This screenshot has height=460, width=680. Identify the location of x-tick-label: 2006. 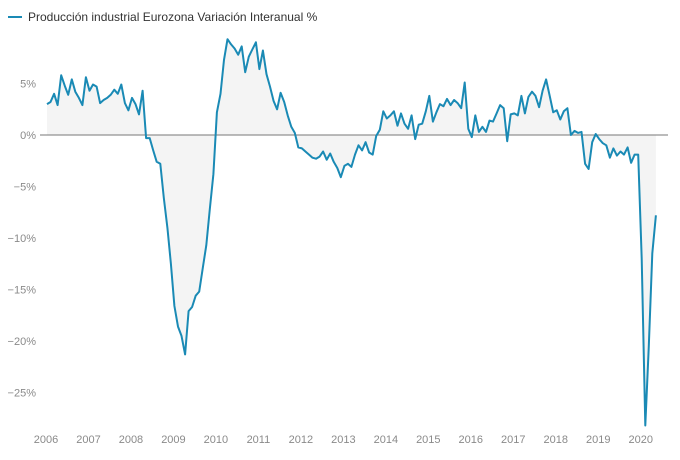
(46, 440).